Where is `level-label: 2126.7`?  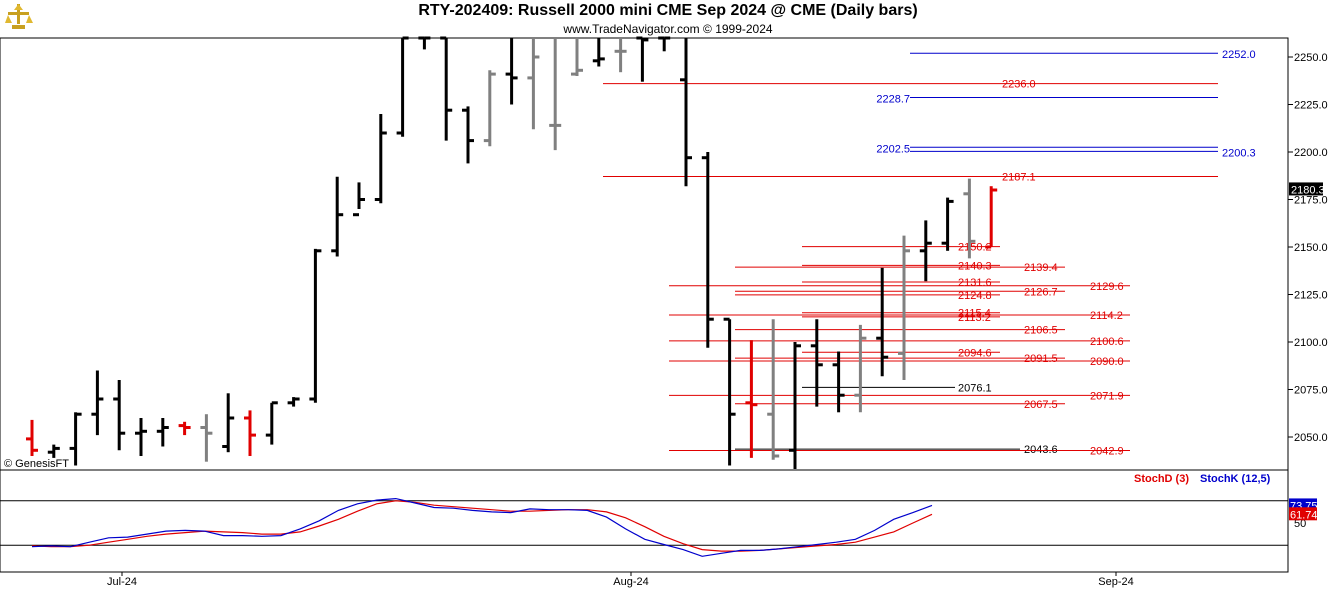 level-label: 2126.7 is located at coordinates (1041, 292).